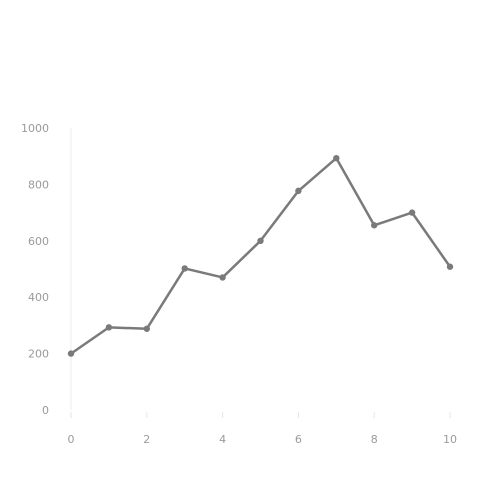  Describe the element at coordinates (45, 410) in the screenshot. I see `y-tick-label: 0` at that location.